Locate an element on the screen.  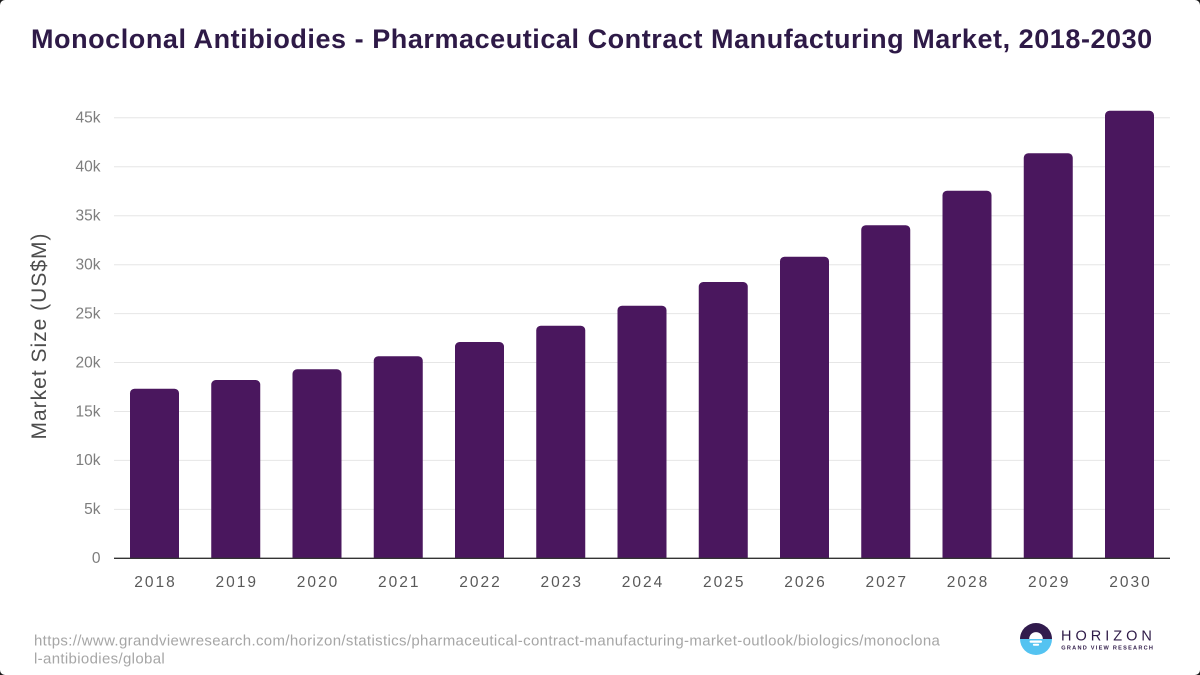
svg-text: HORIZON is located at coordinates (1108, 636).